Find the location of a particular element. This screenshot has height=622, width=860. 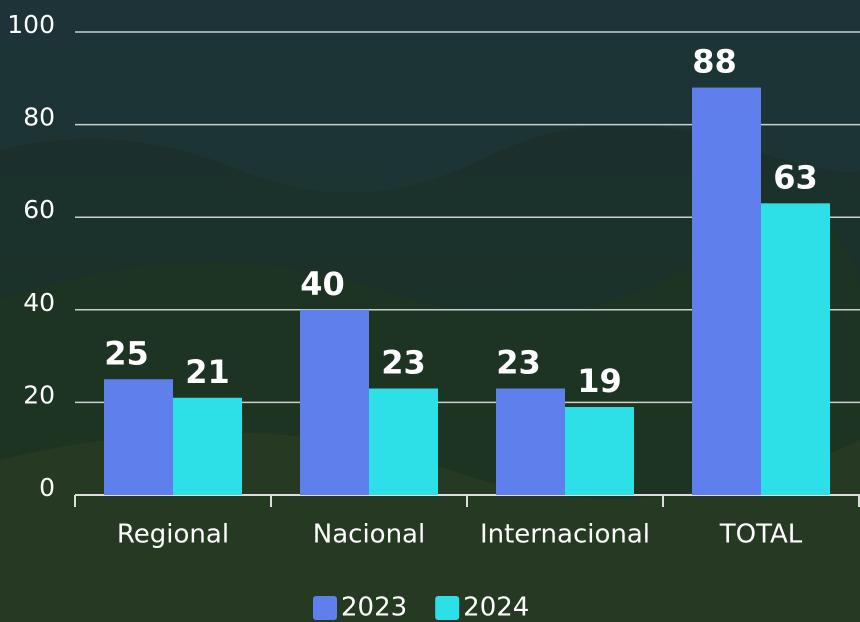

y-tick-label: 20 is located at coordinates (39, 394).